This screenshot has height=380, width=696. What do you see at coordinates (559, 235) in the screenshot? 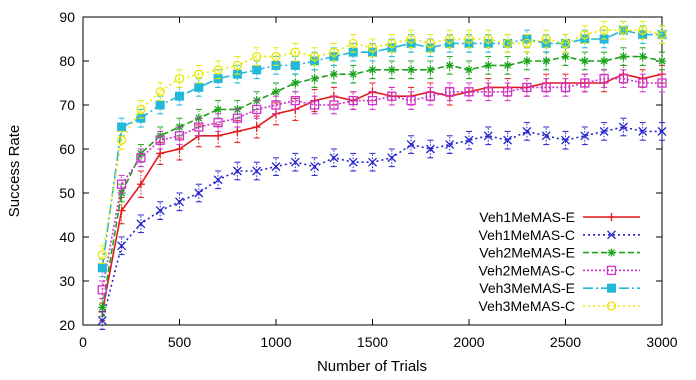
I see `legend-item: Veh1MeMAS-C` at bounding box center [559, 235].